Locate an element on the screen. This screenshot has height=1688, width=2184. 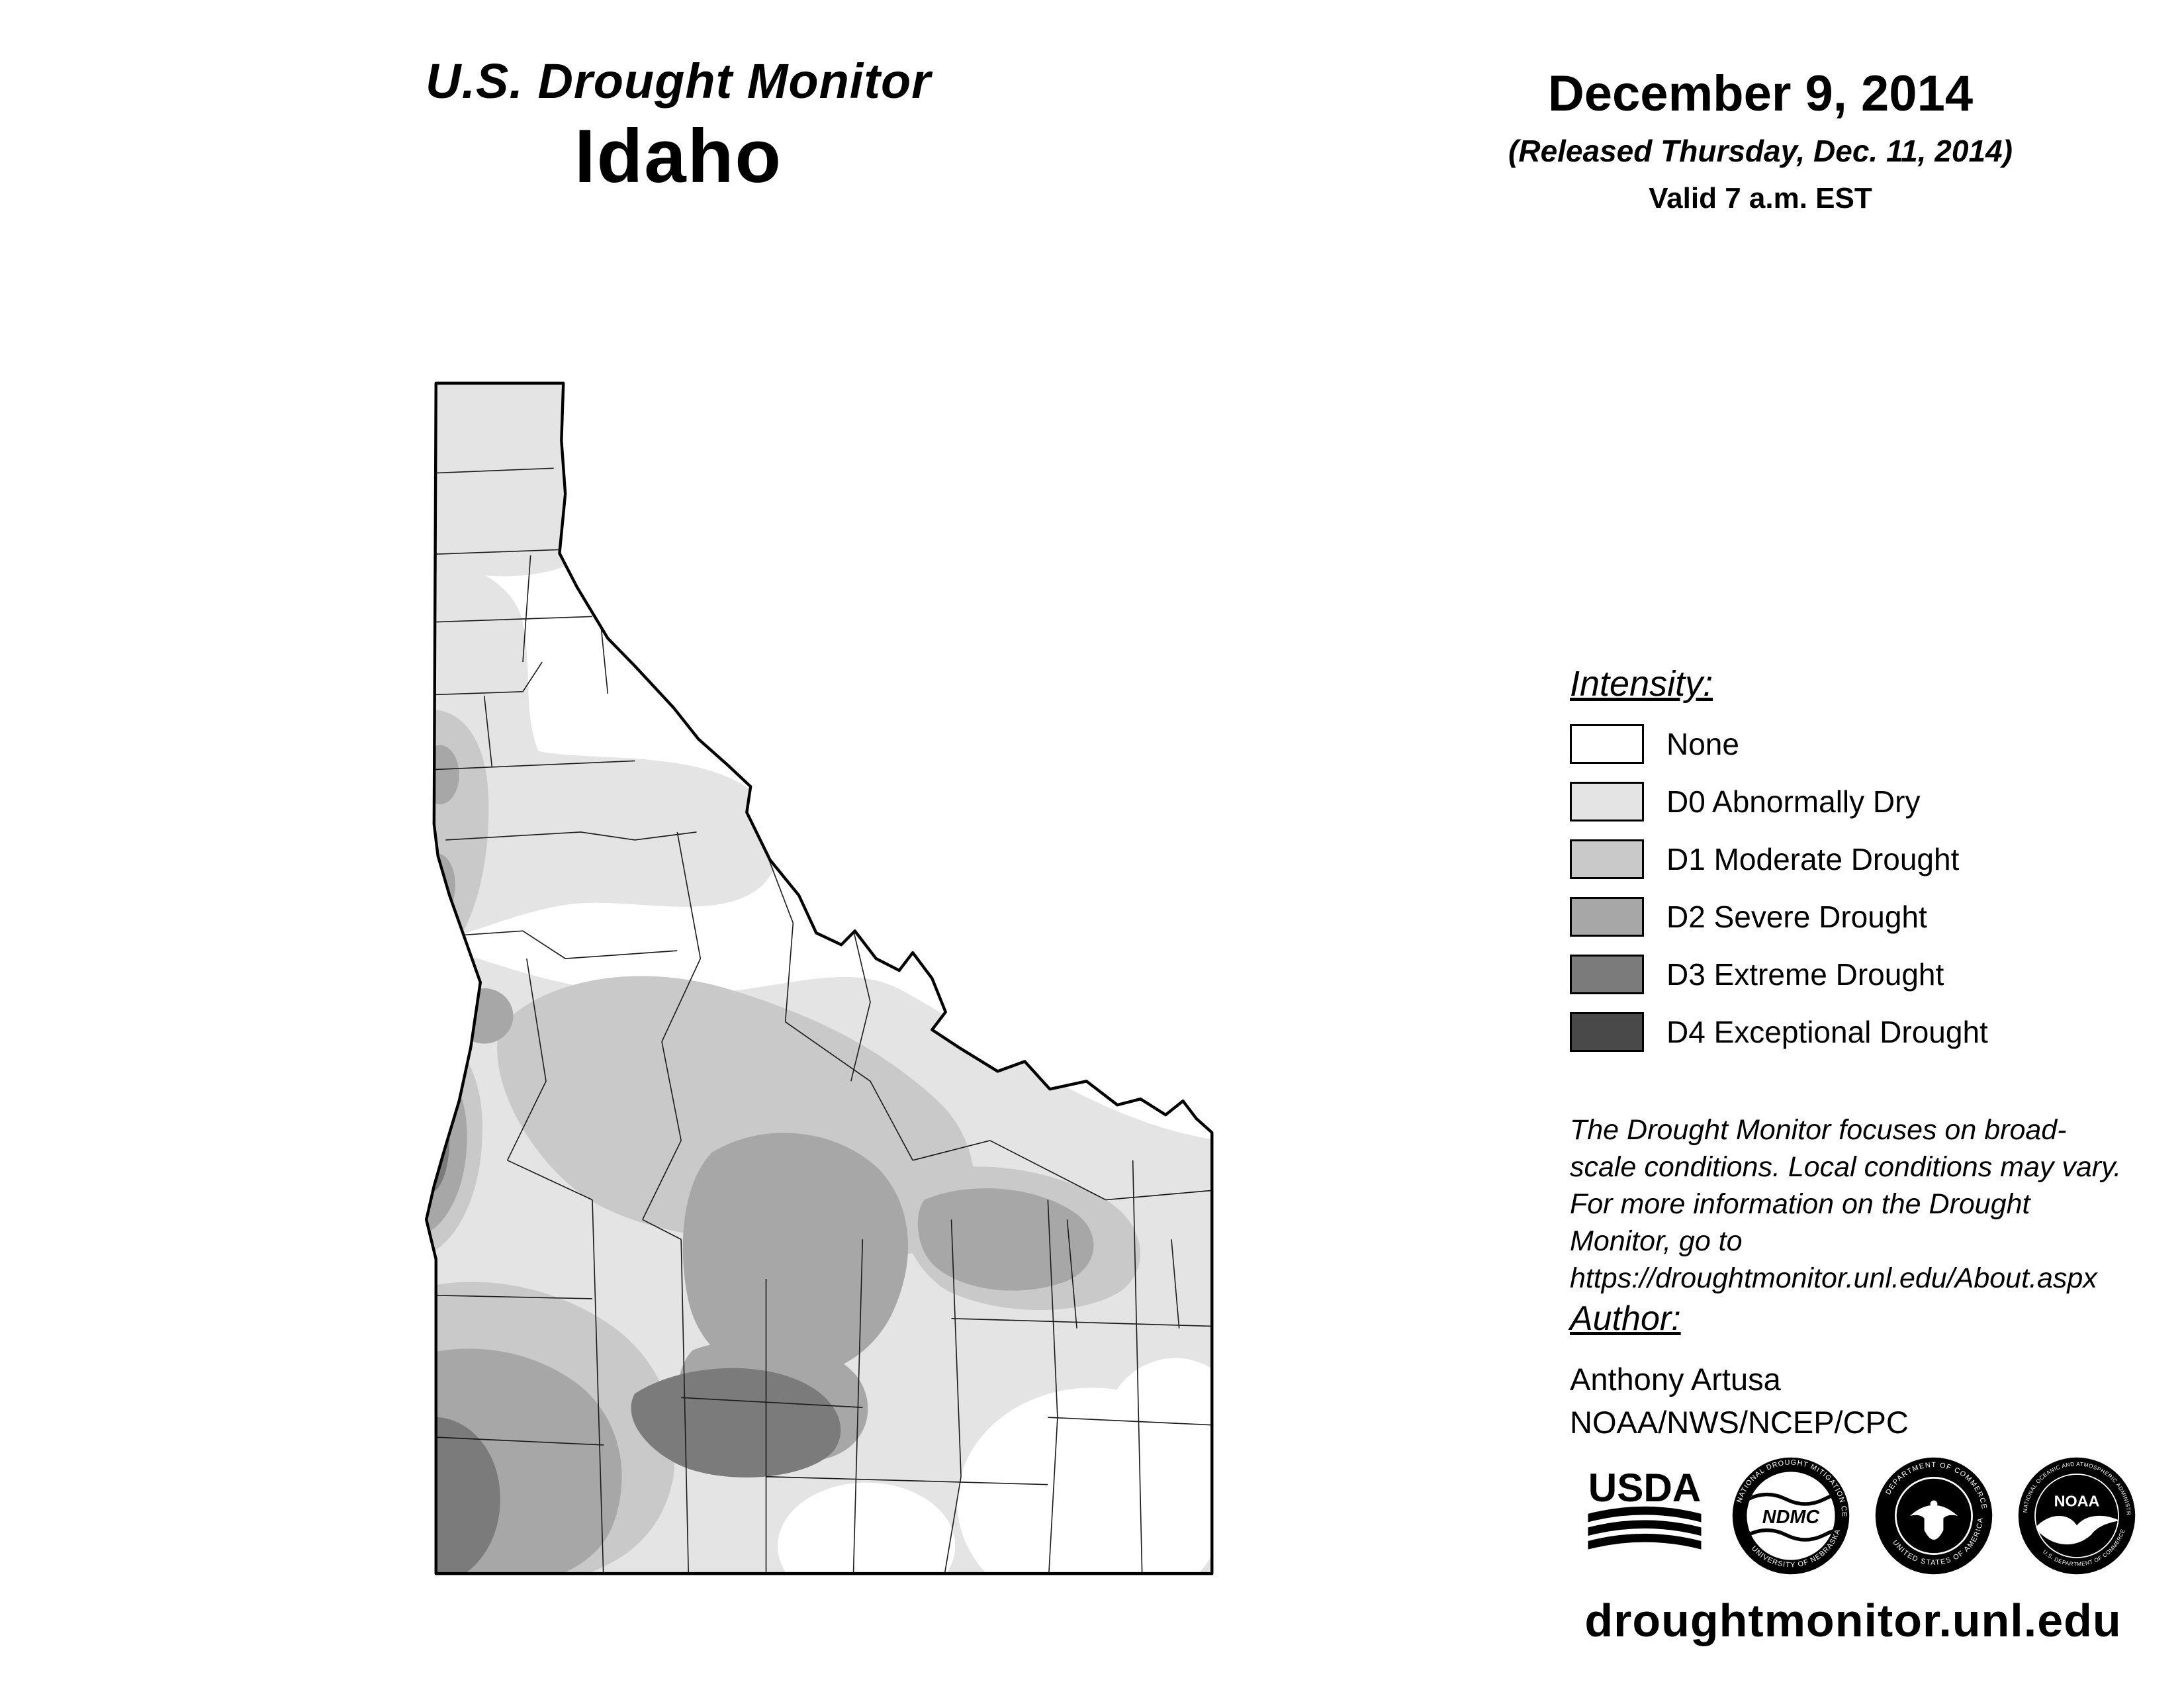
title-block: U.S. Drought Monitor Idaho is located at coordinates (678, 126).